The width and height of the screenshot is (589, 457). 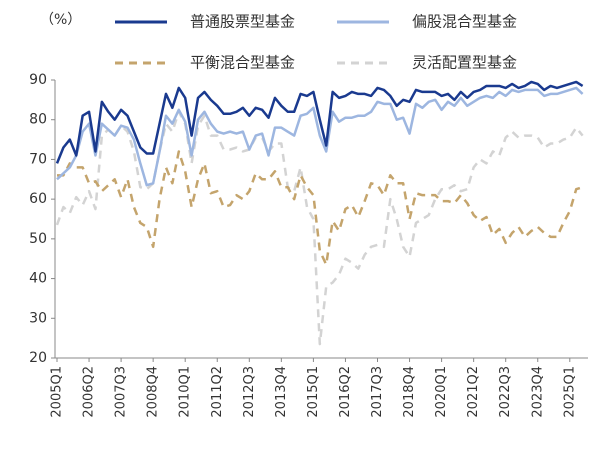 I want to click on y-tick-label: 50, so click(x=38, y=239).